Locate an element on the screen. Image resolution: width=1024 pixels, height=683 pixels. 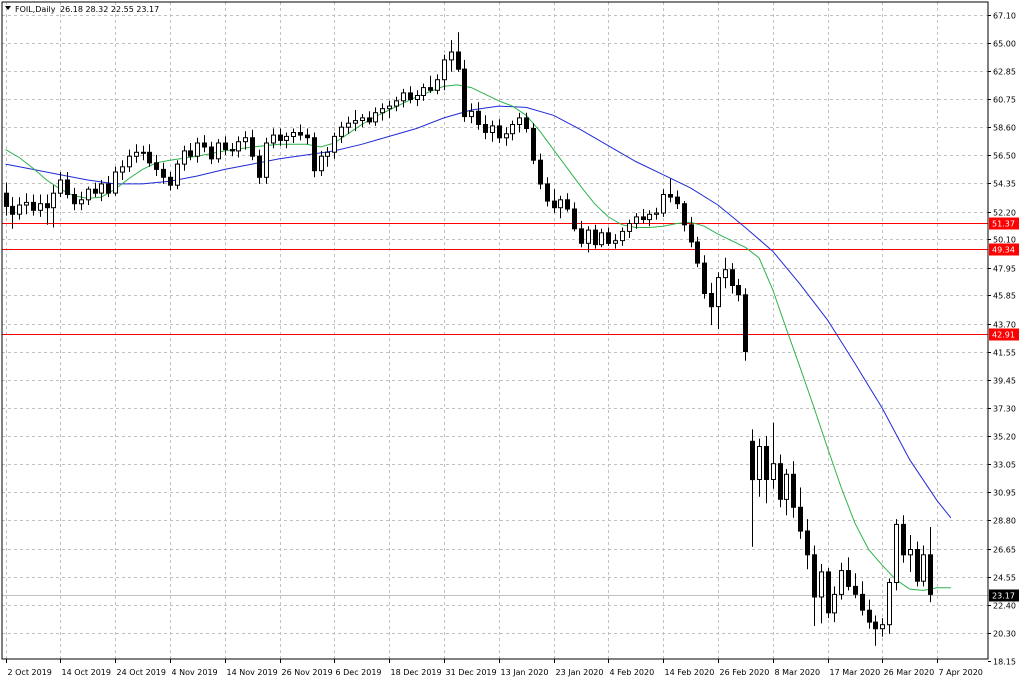
triangle-down-icon is located at coordinates (8, 8).